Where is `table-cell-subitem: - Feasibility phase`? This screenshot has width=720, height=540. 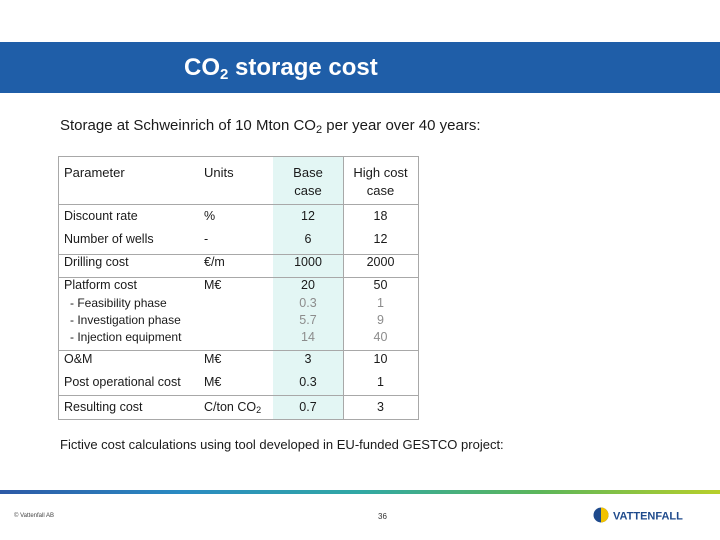 table-cell-subitem: - Feasibility phase is located at coordinates (118, 303).